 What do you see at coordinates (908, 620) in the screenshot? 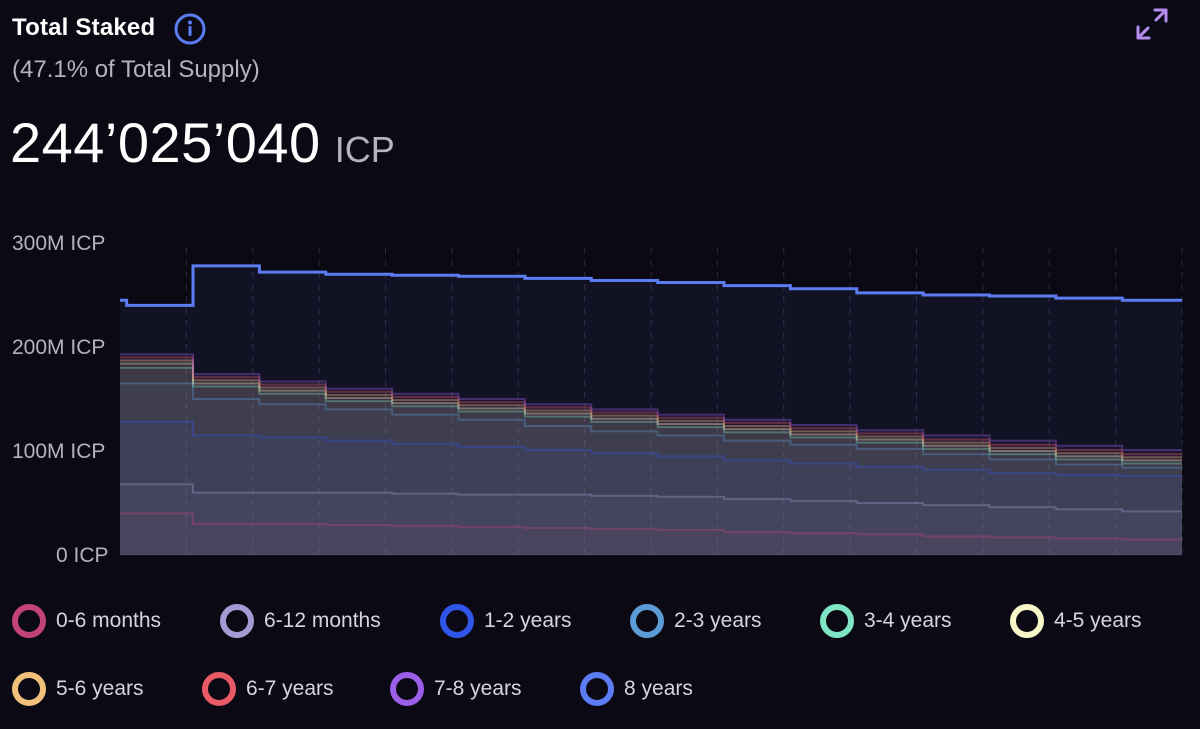
I see `legend-label: 3-4 years` at bounding box center [908, 620].